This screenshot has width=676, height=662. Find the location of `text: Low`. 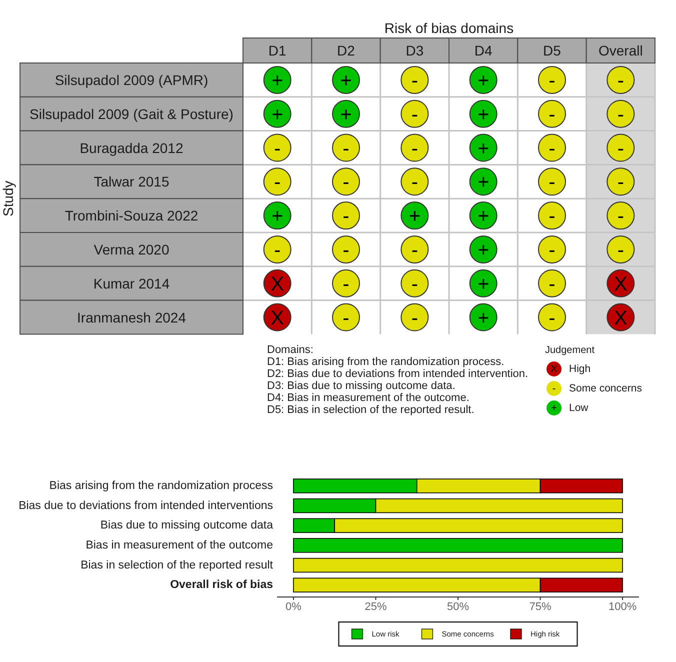

text: Low is located at coordinates (578, 408).